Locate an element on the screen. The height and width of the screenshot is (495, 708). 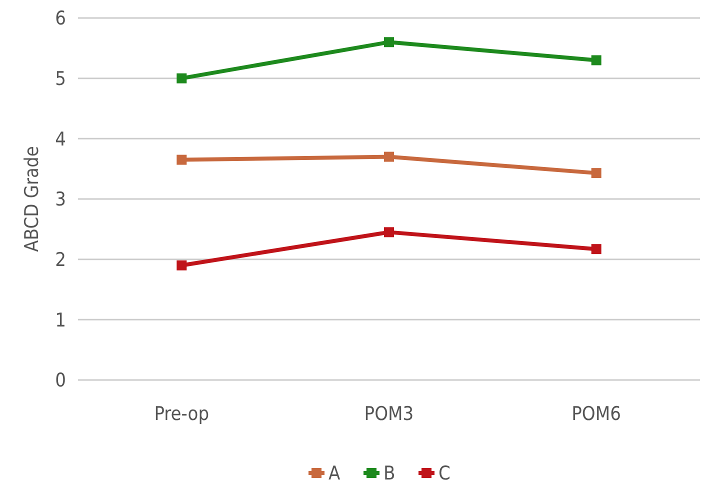
x-tick-label: Pre-op is located at coordinates (182, 414).